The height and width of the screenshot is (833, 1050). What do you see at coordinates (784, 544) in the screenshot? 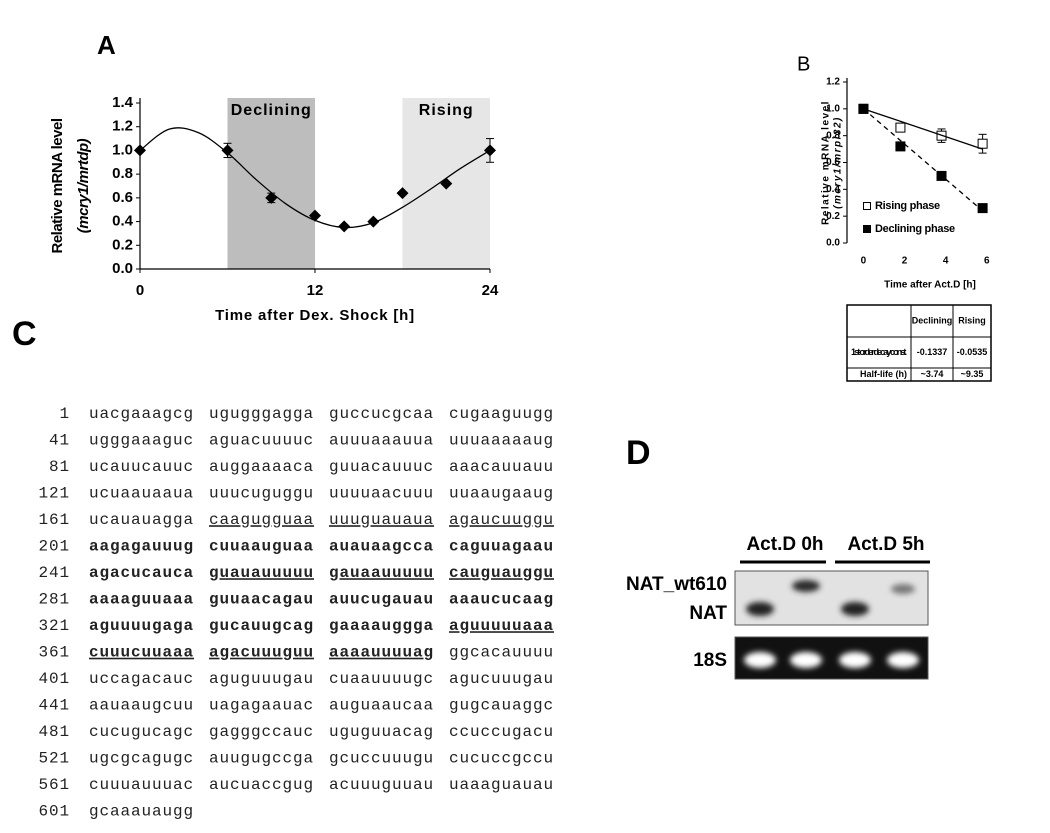
I see `lane-label: Act.D 0h` at bounding box center [784, 544].